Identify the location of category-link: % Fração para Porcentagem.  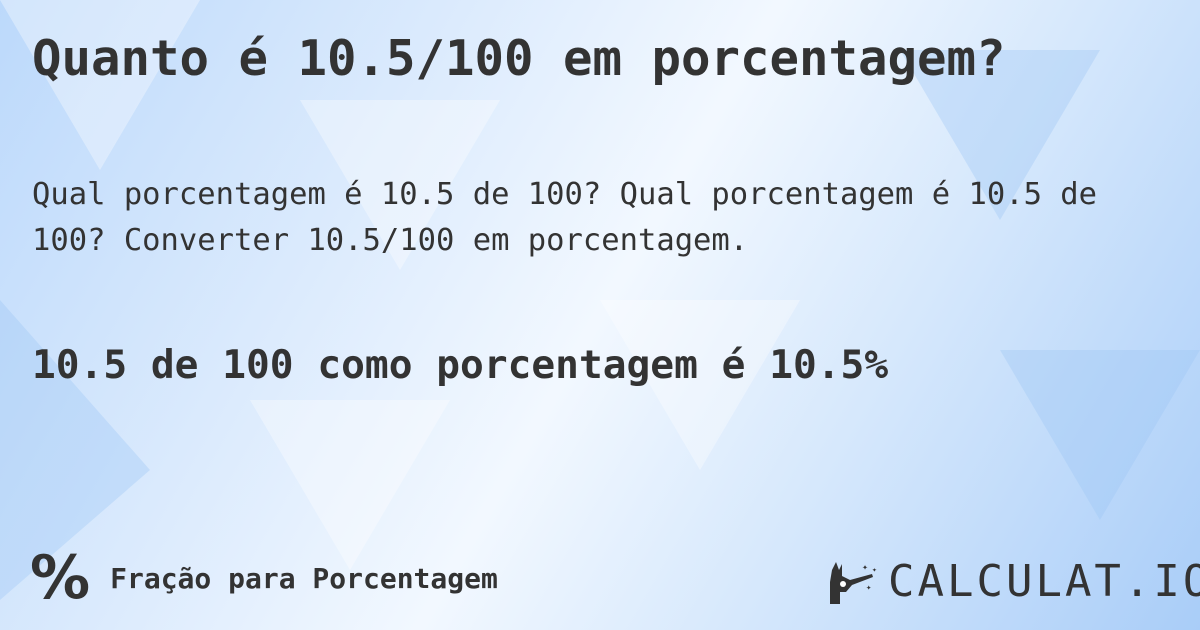
(264, 578).